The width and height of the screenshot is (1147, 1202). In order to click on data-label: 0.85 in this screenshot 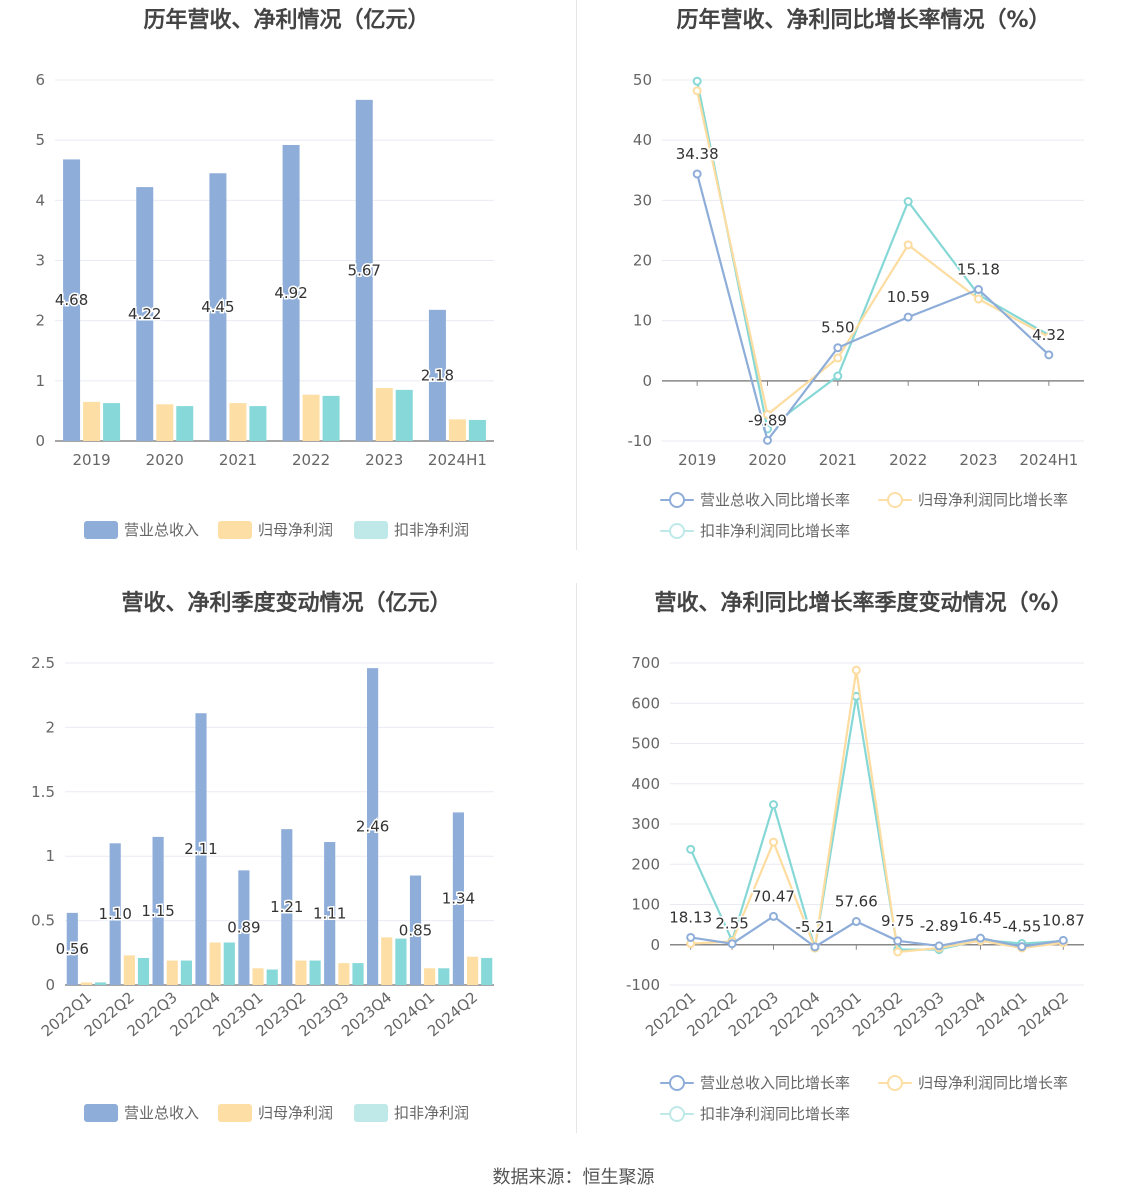, I will do `click(415, 930)`.